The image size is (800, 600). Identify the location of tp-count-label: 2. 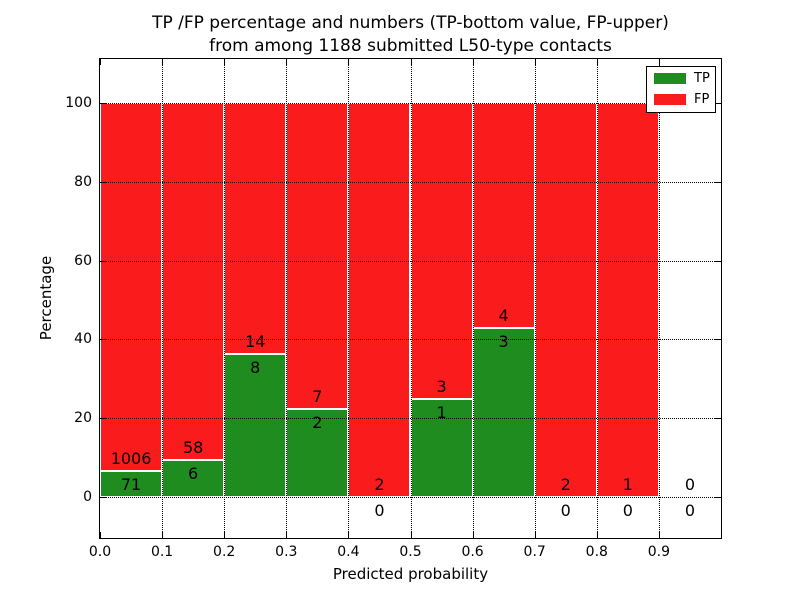
(317, 423).